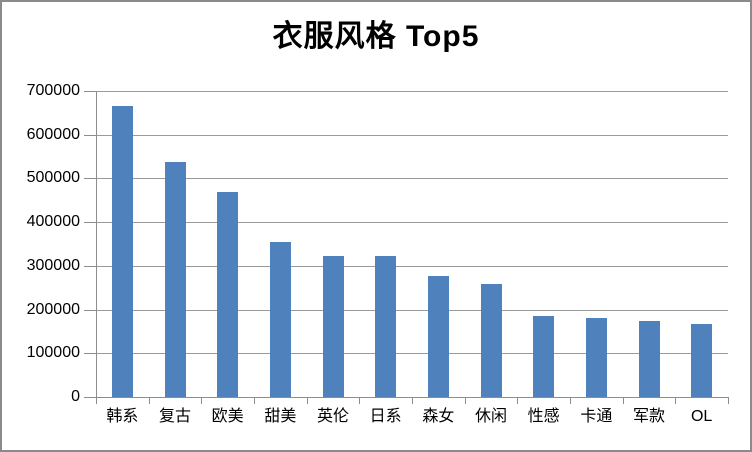  What do you see at coordinates (649, 416) in the screenshot?
I see `x-category-label: 军款` at bounding box center [649, 416].